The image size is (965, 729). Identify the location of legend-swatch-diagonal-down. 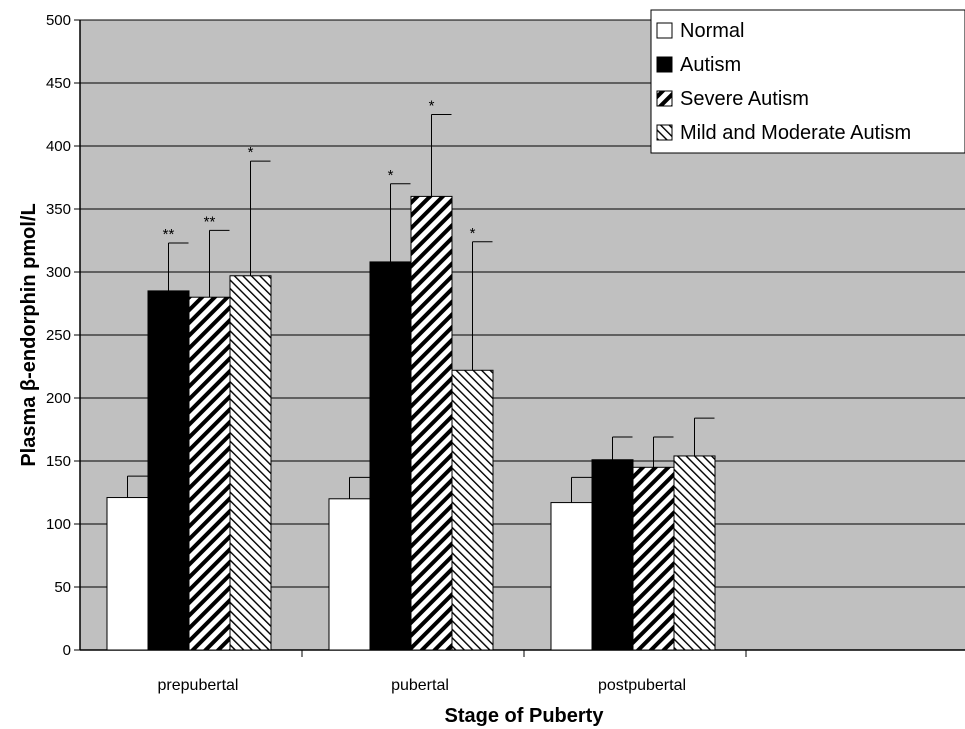
(664, 98).